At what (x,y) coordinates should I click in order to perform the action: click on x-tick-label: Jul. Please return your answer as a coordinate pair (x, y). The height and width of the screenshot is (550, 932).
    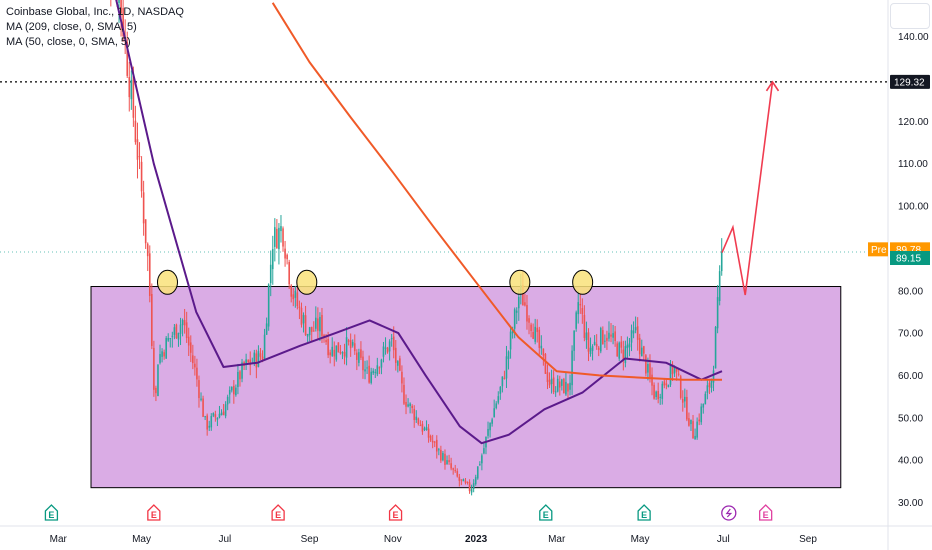
    Looking at the image, I should click on (723, 539).